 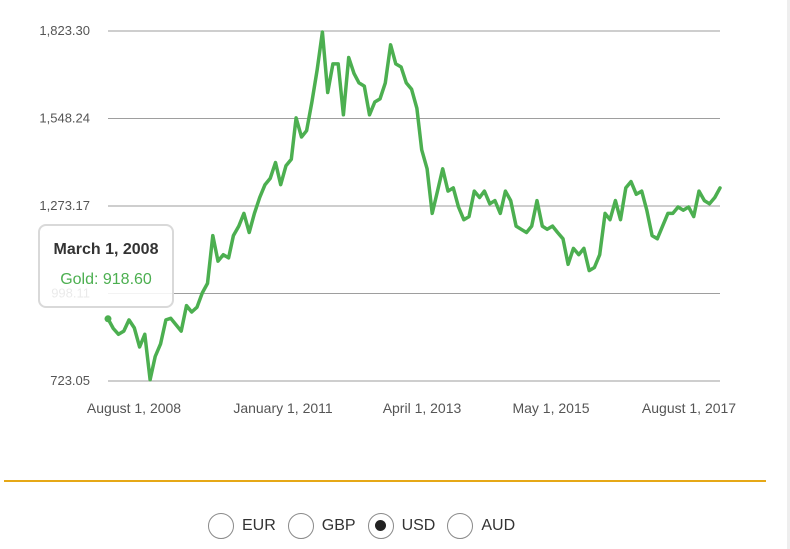 What do you see at coordinates (64, 117) in the screenshot?
I see `y-tick-label: 1,548.24` at bounding box center [64, 117].